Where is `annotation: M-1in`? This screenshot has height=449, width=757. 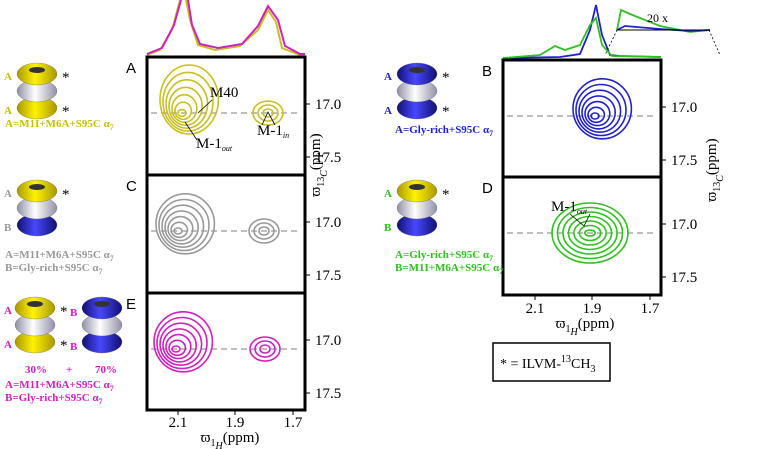 annotation: M-1in is located at coordinates (273, 131).